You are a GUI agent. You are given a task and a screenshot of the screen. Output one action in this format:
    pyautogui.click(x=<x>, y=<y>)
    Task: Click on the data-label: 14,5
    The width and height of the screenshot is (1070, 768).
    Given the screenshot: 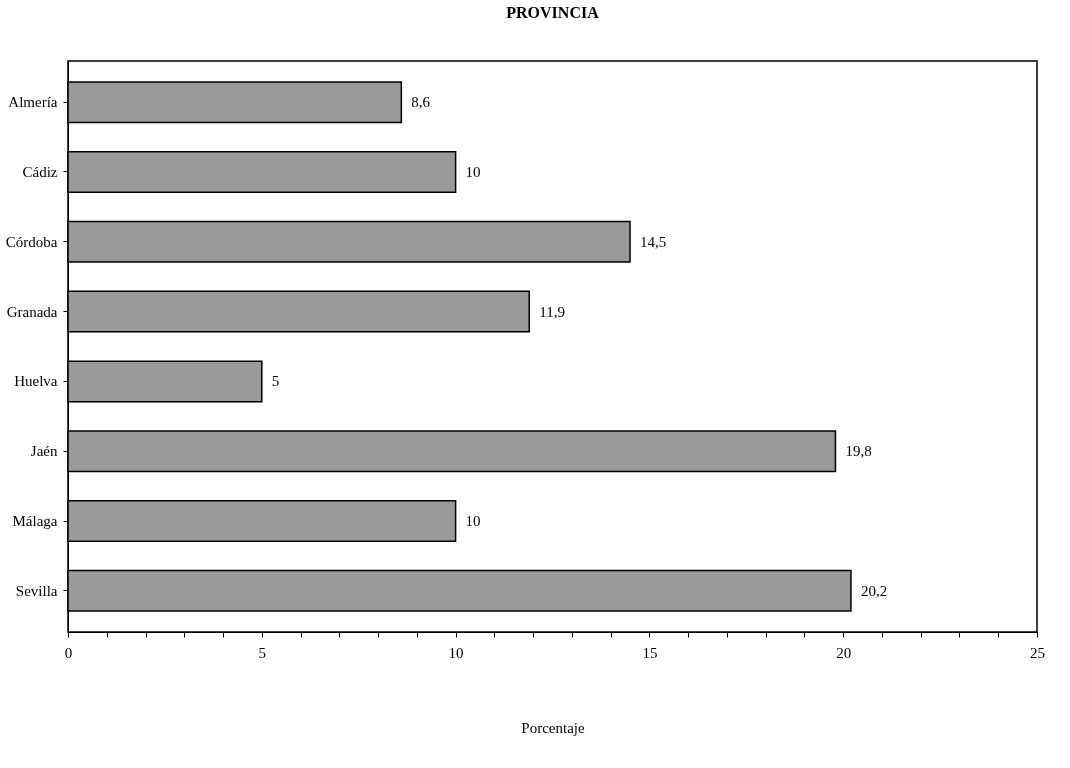 What is the action you would take?
    pyautogui.click(x=653, y=241)
    